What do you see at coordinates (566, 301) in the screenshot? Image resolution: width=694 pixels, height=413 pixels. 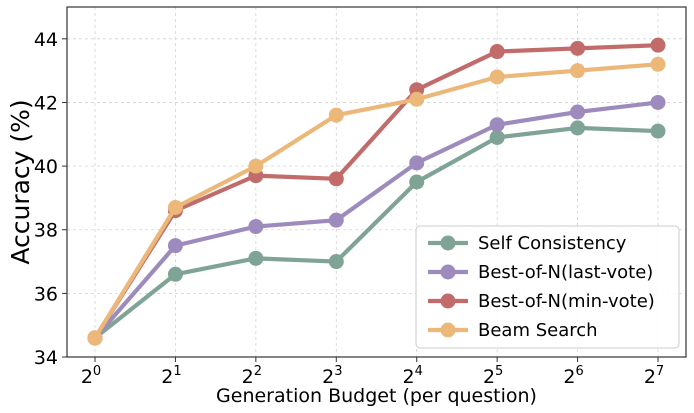 I see `legend-label: Best-of-N(min-vote)` at bounding box center [566, 301].